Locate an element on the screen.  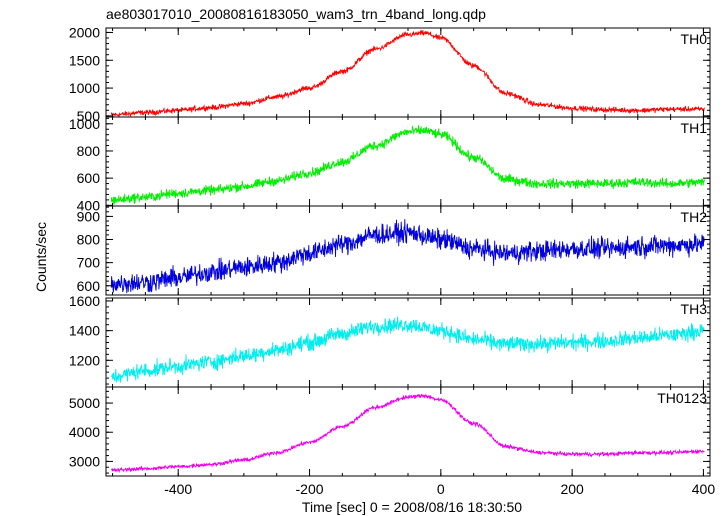
y-tick-label: 4000 is located at coordinates (84, 432).